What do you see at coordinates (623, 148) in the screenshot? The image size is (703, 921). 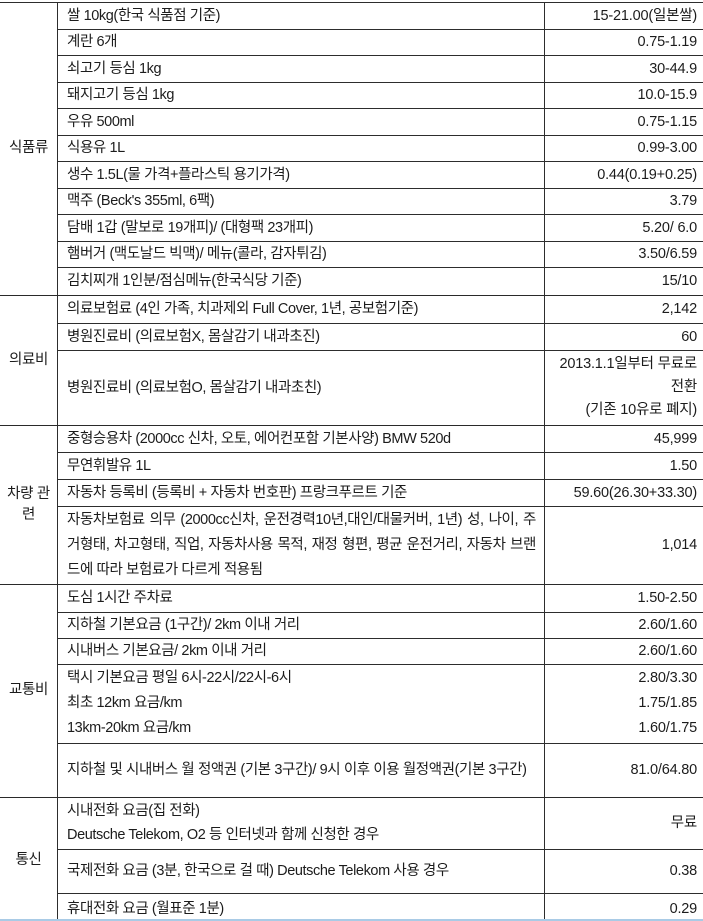 I see `price-cell: 0.99-3.00` at bounding box center [623, 148].